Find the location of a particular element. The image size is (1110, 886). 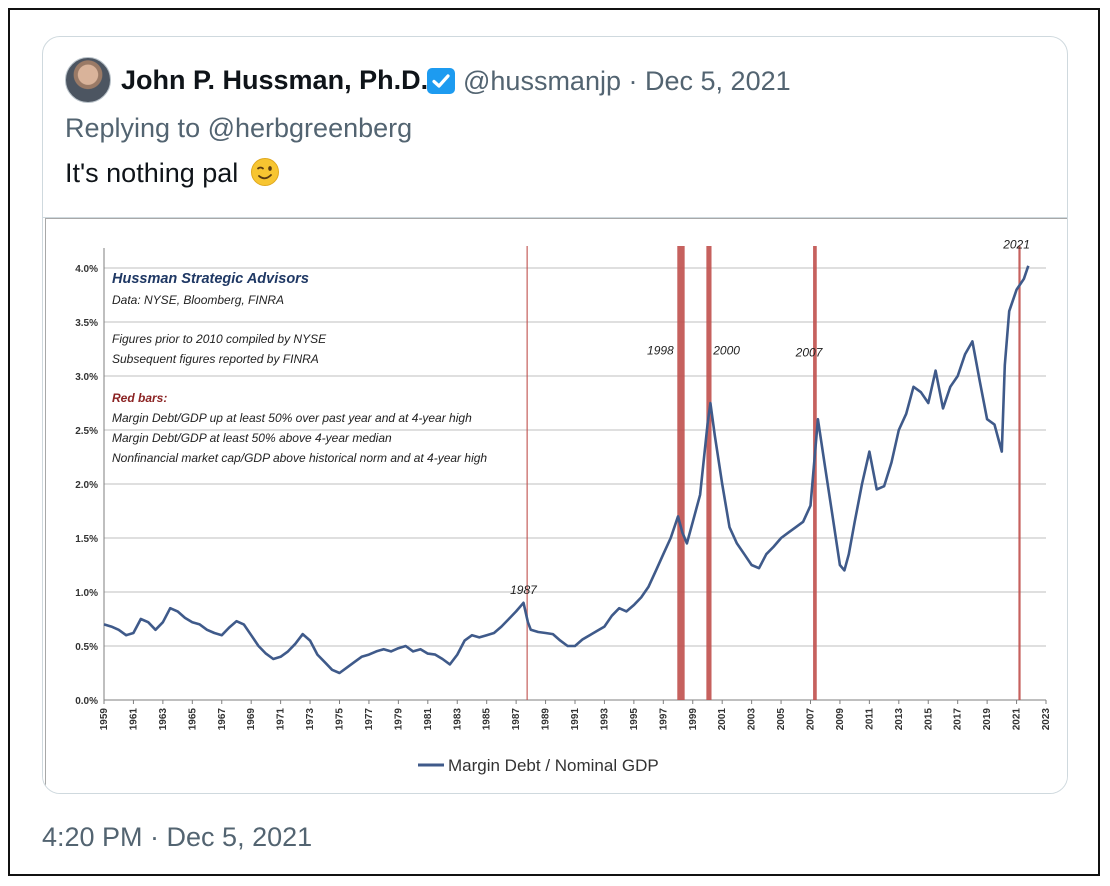

x-tick-label: 1963 is located at coordinates (163, 719).